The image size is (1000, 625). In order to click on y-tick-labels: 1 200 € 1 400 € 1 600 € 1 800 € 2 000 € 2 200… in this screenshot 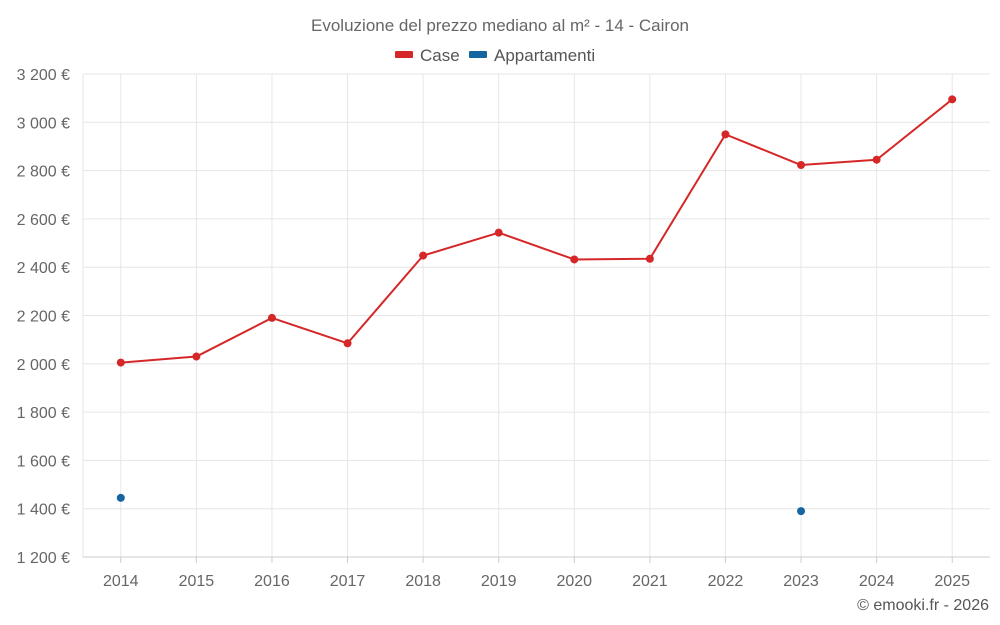, I will do `click(43, 317)`.